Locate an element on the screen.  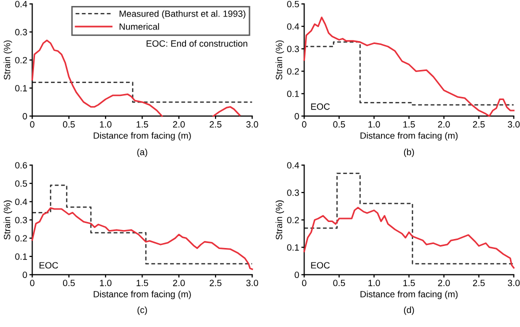
text: (b) is located at coordinates (409, 153).